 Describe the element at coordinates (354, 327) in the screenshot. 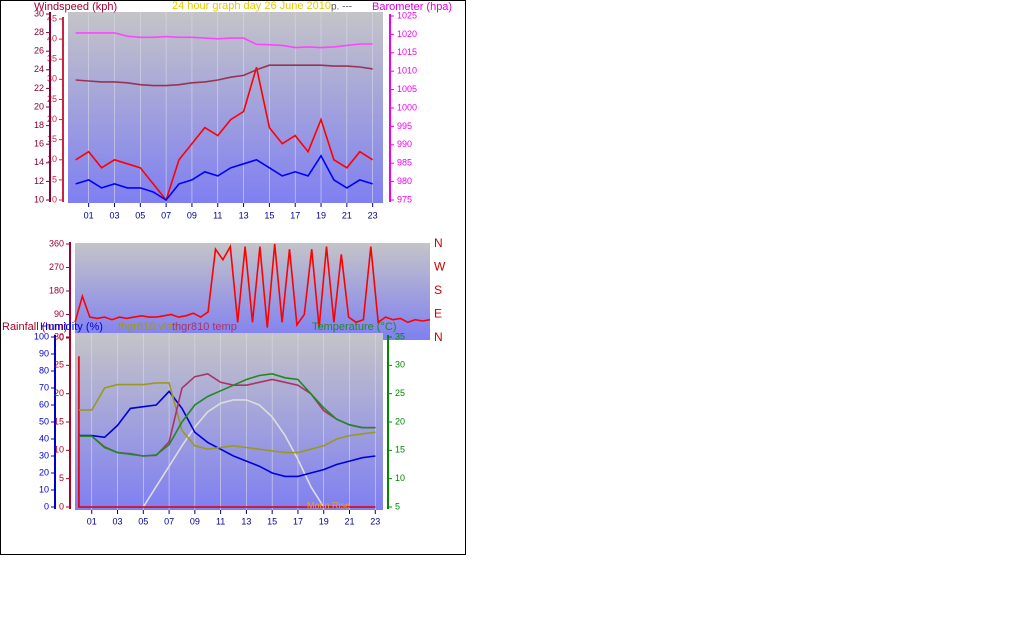

I see `legend-entry: Temperature (°C)` at that location.